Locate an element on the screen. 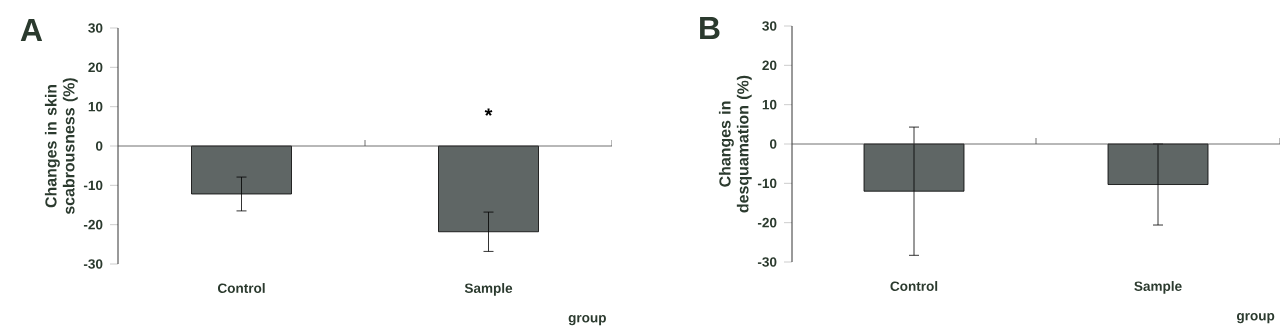 The width and height of the screenshot is (1284, 326). y-axis-title: Changes in desquamation (%) is located at coordinates (735, 144).